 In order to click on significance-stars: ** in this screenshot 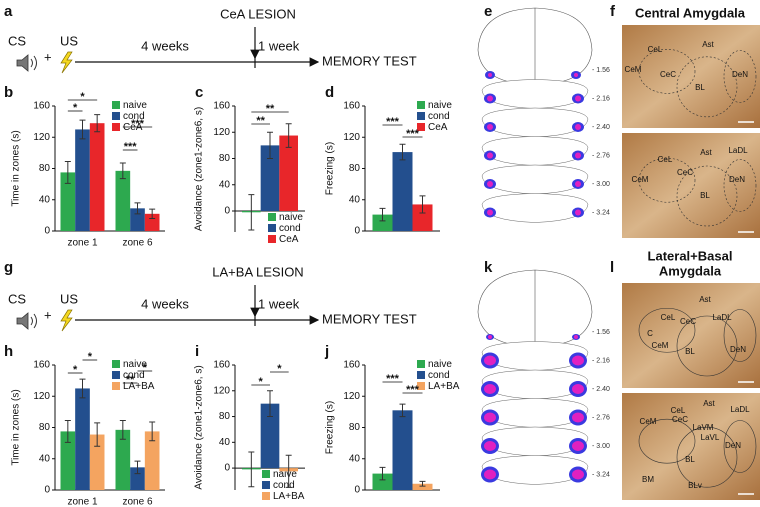, I will do `click(270, 109)`.